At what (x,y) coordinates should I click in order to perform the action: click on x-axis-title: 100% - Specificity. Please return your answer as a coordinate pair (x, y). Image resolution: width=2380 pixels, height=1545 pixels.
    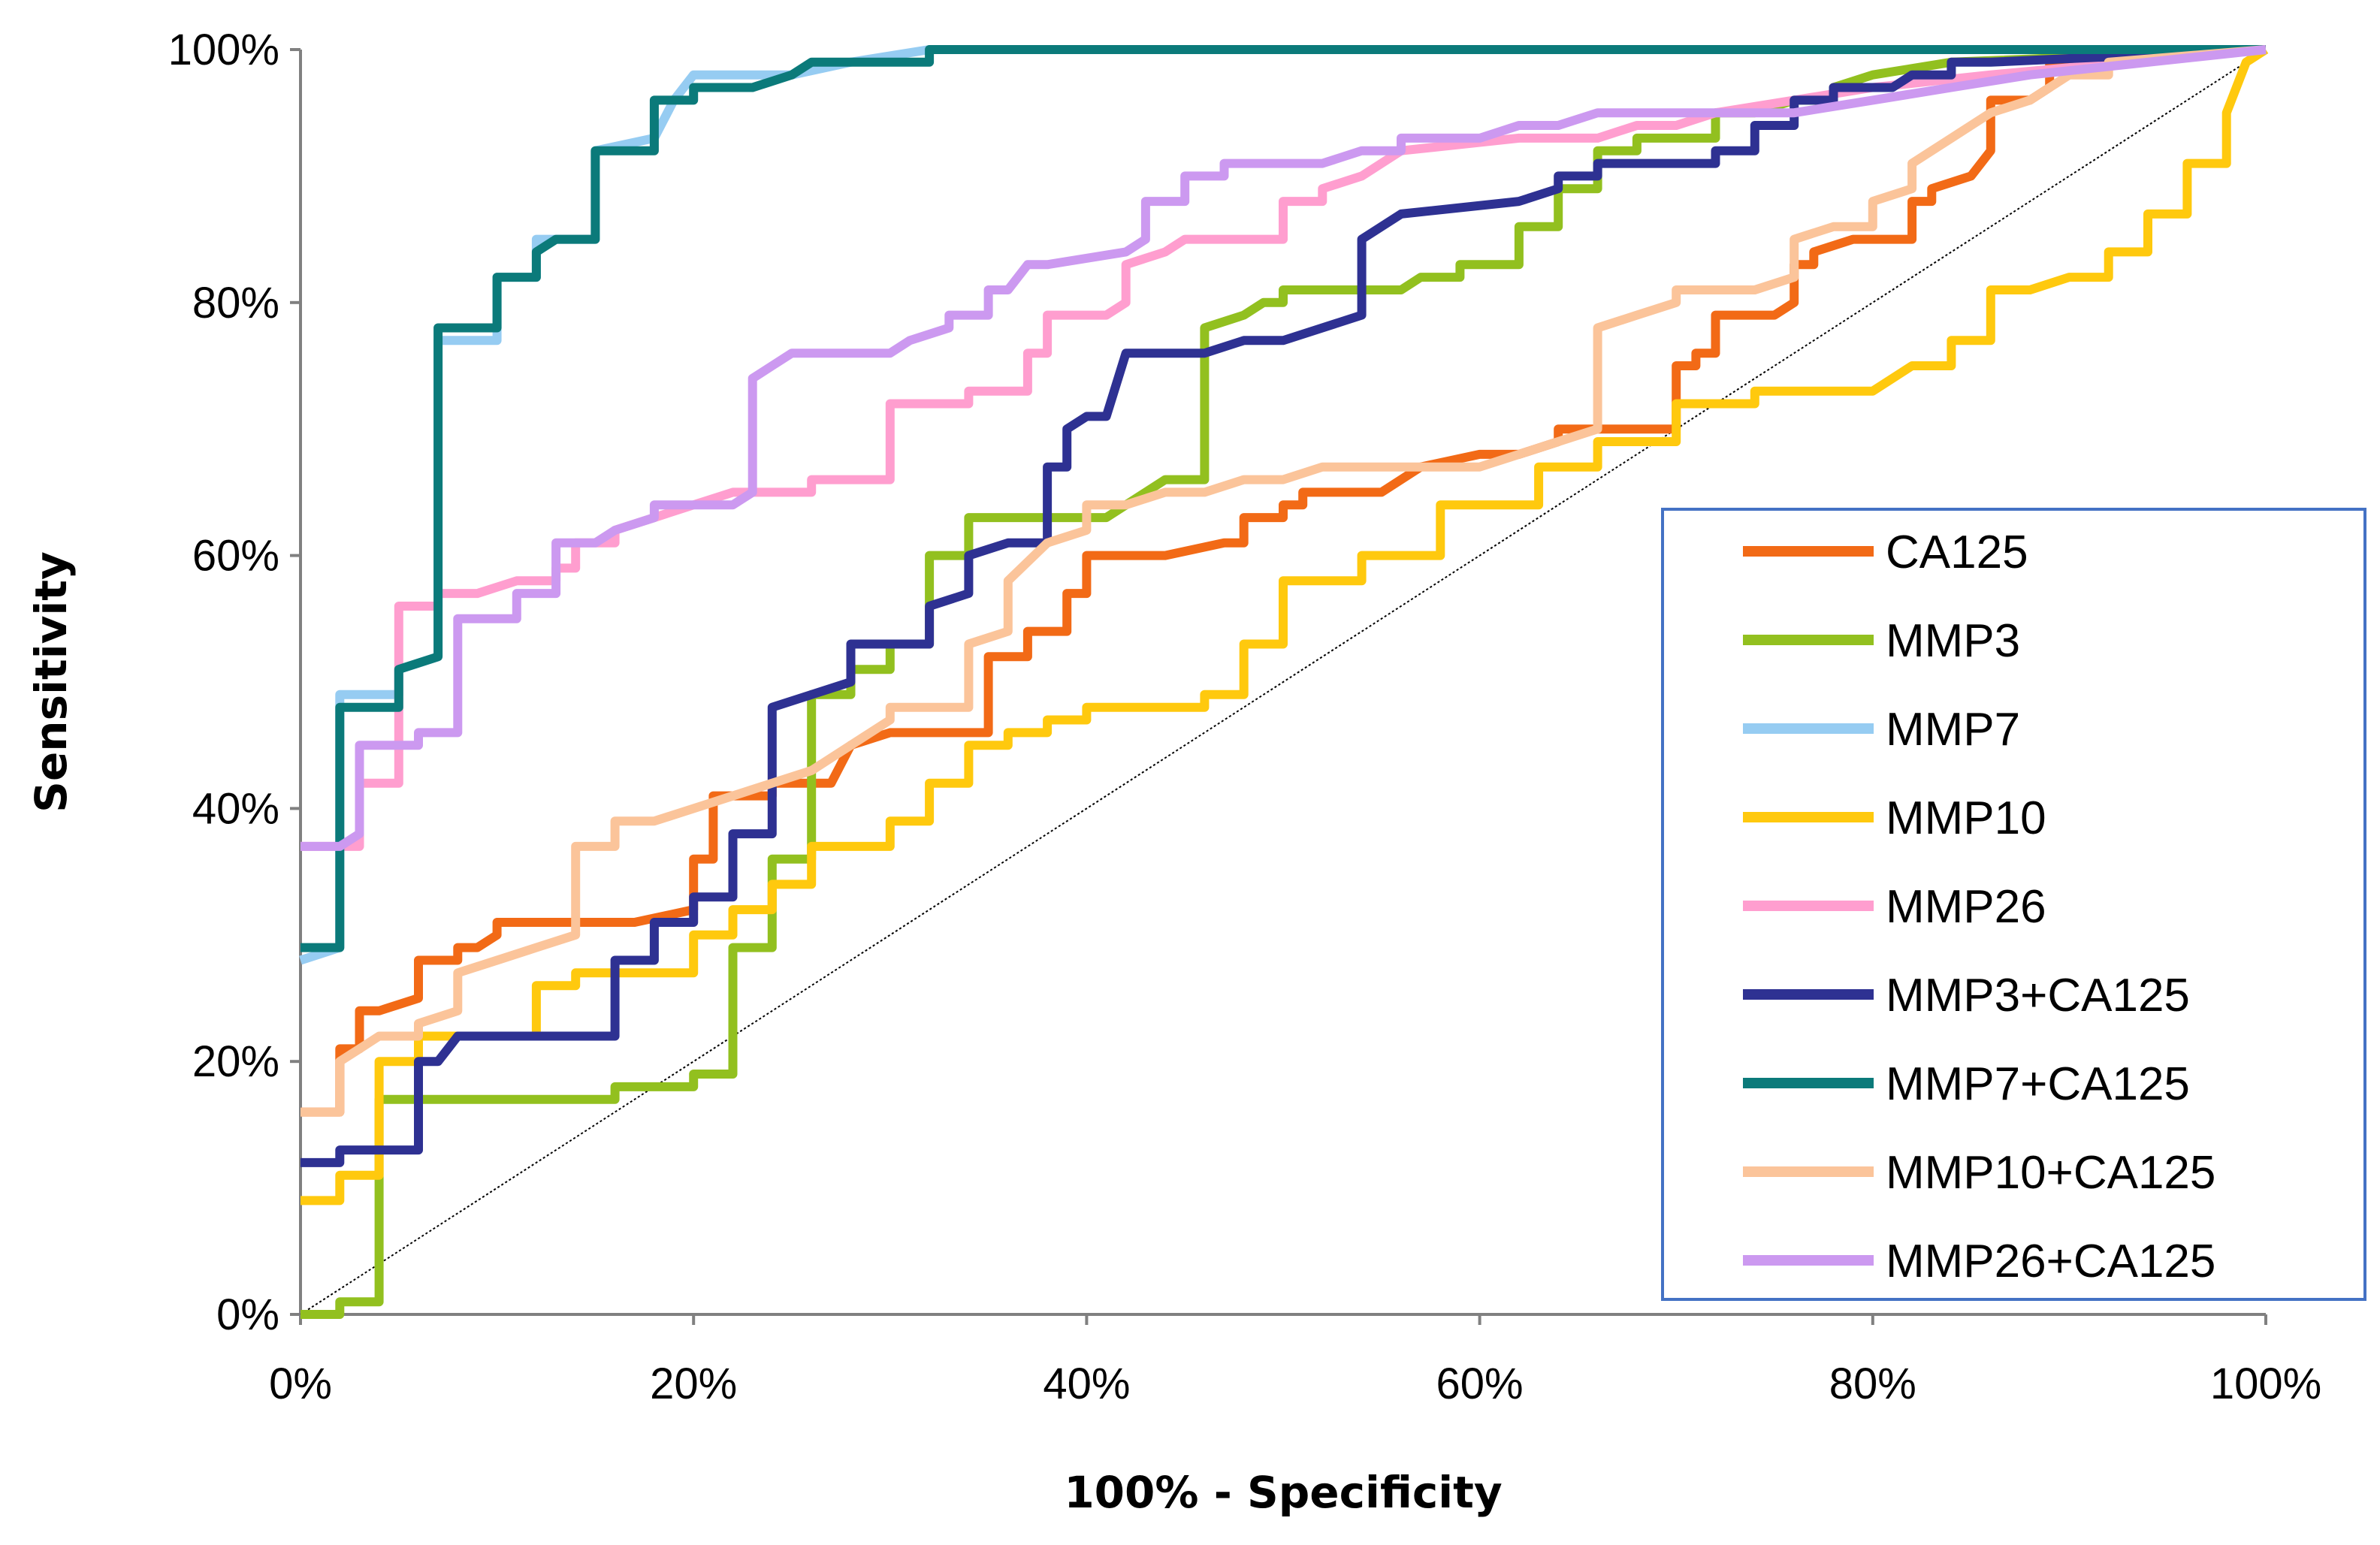
    Looking at the image, I should click on (1283, 1492).